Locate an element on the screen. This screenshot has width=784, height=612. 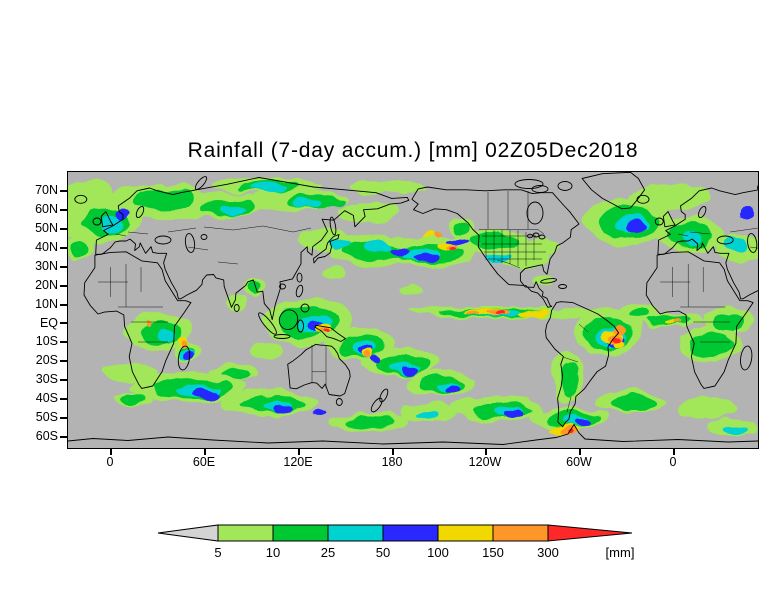
south-america-borders is located at coordinates (575, 368).